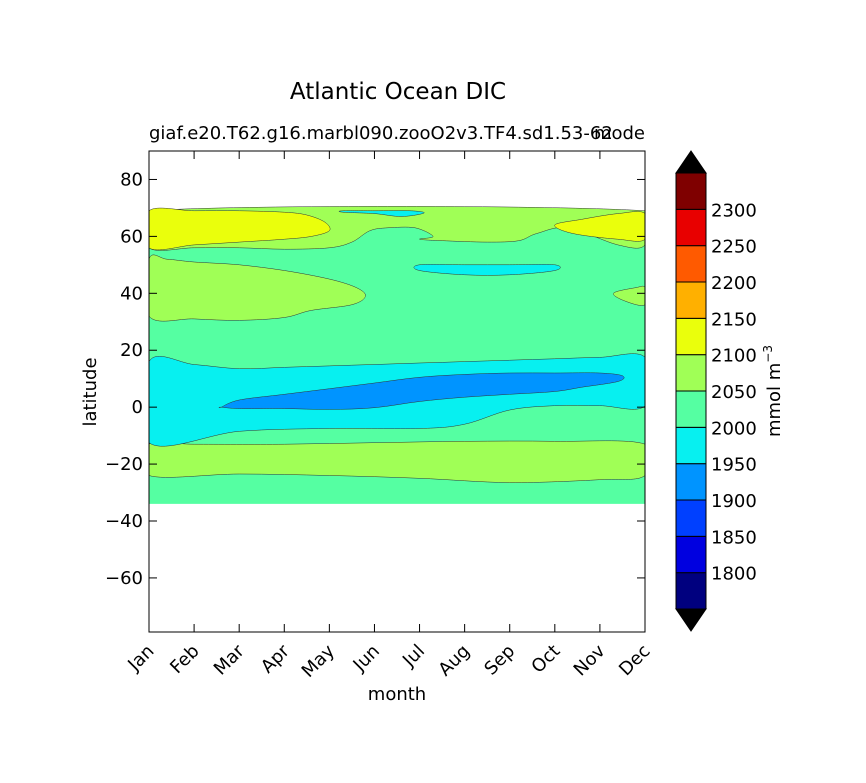 The width and height of the screenshot is (866, 783). What do you see at coordinates (454, 661) in the screenshot?
I see `x-tick-label: Aug` at bounding box center [454, 661].